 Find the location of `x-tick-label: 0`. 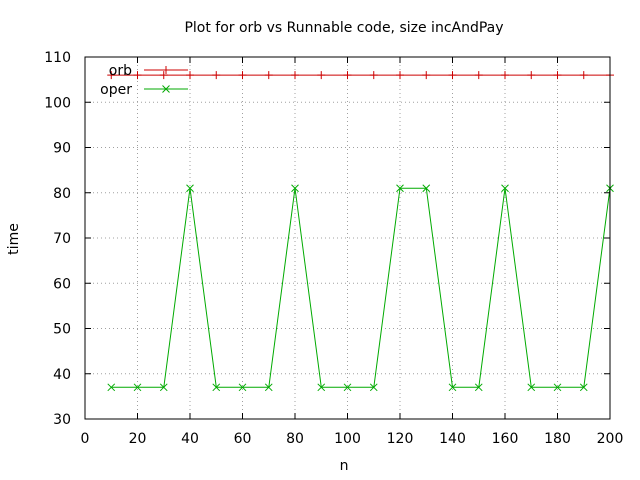

x-tick-label: 0 is located at coordinates (85, 439).